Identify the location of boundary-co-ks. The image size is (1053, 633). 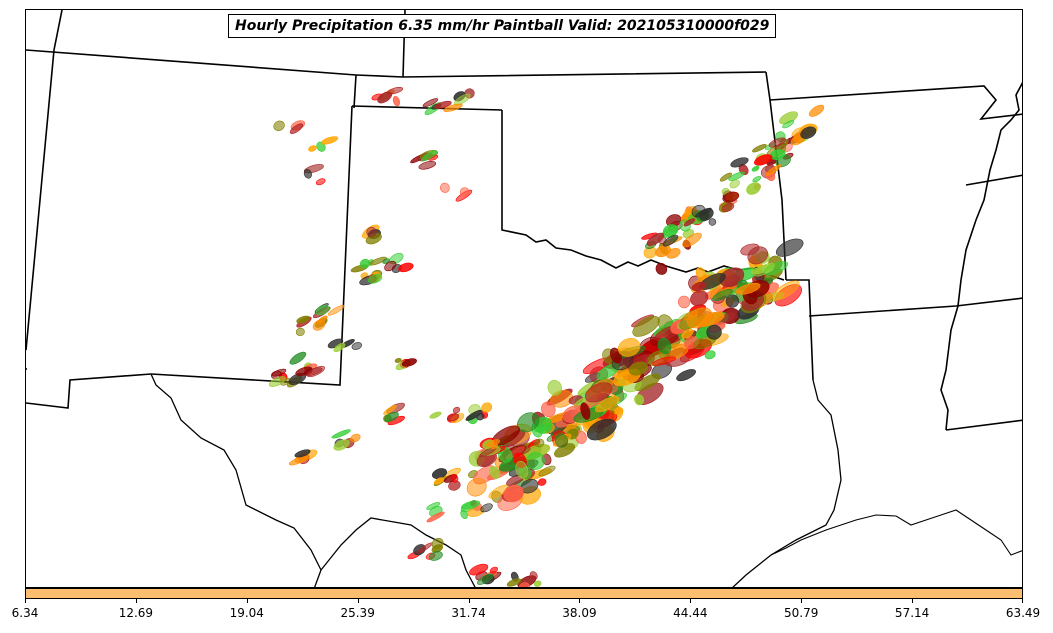
(355, 91).